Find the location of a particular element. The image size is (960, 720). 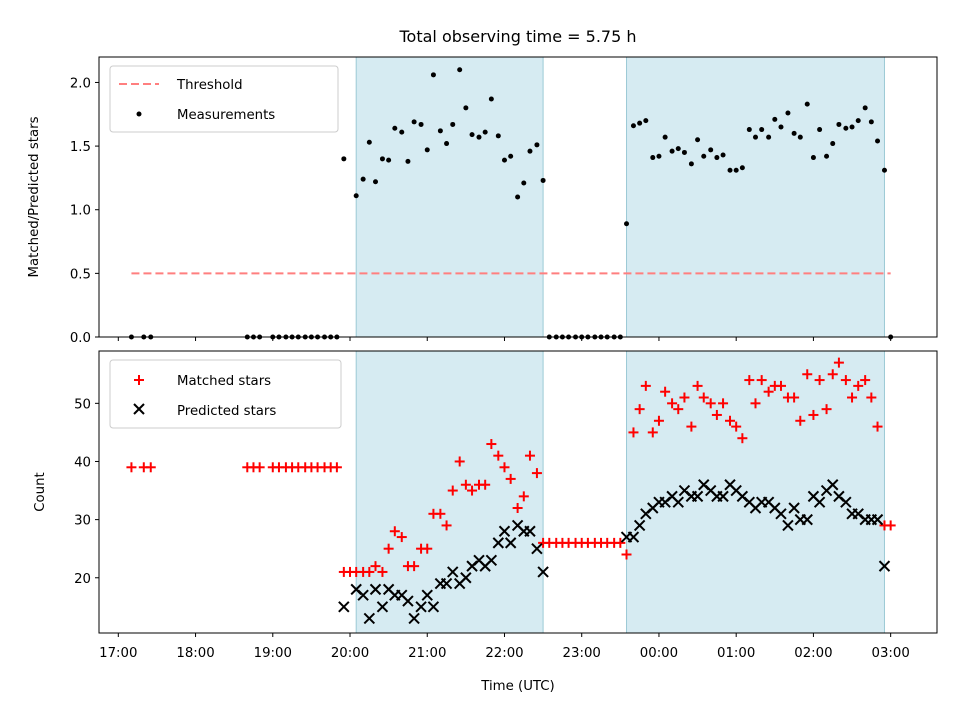

top-y-ticks: 0.0 0.5 1.0 1.5 2.0 is located at coordinates (84, 211).